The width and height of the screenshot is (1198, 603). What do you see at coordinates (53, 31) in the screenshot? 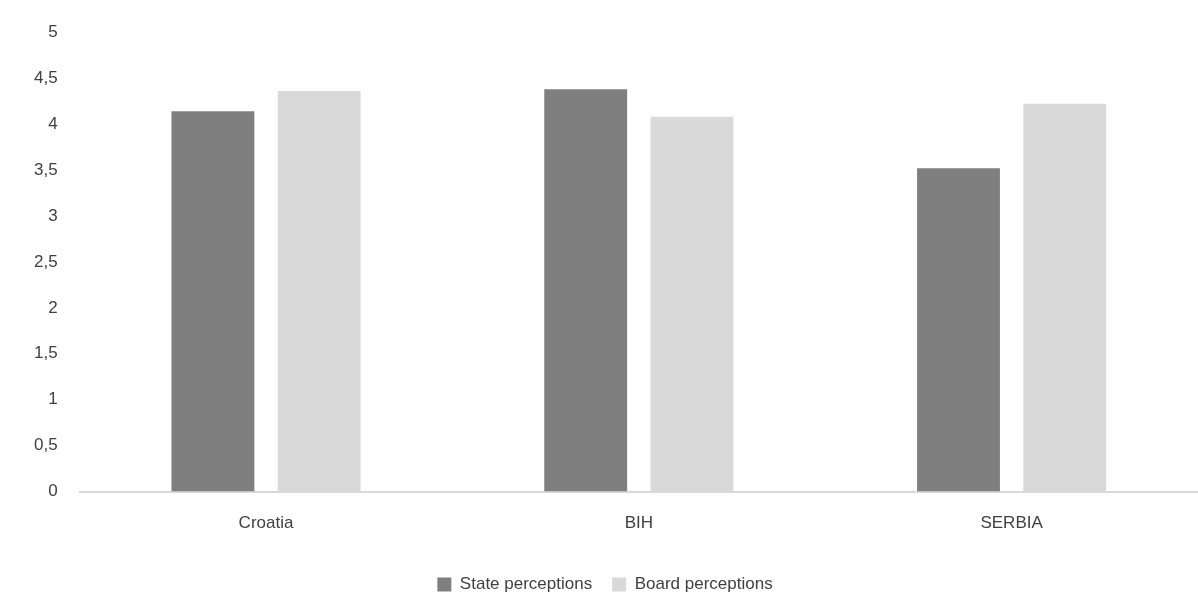
I see `y-tick-label: 5` at bounding box center [53, 31].